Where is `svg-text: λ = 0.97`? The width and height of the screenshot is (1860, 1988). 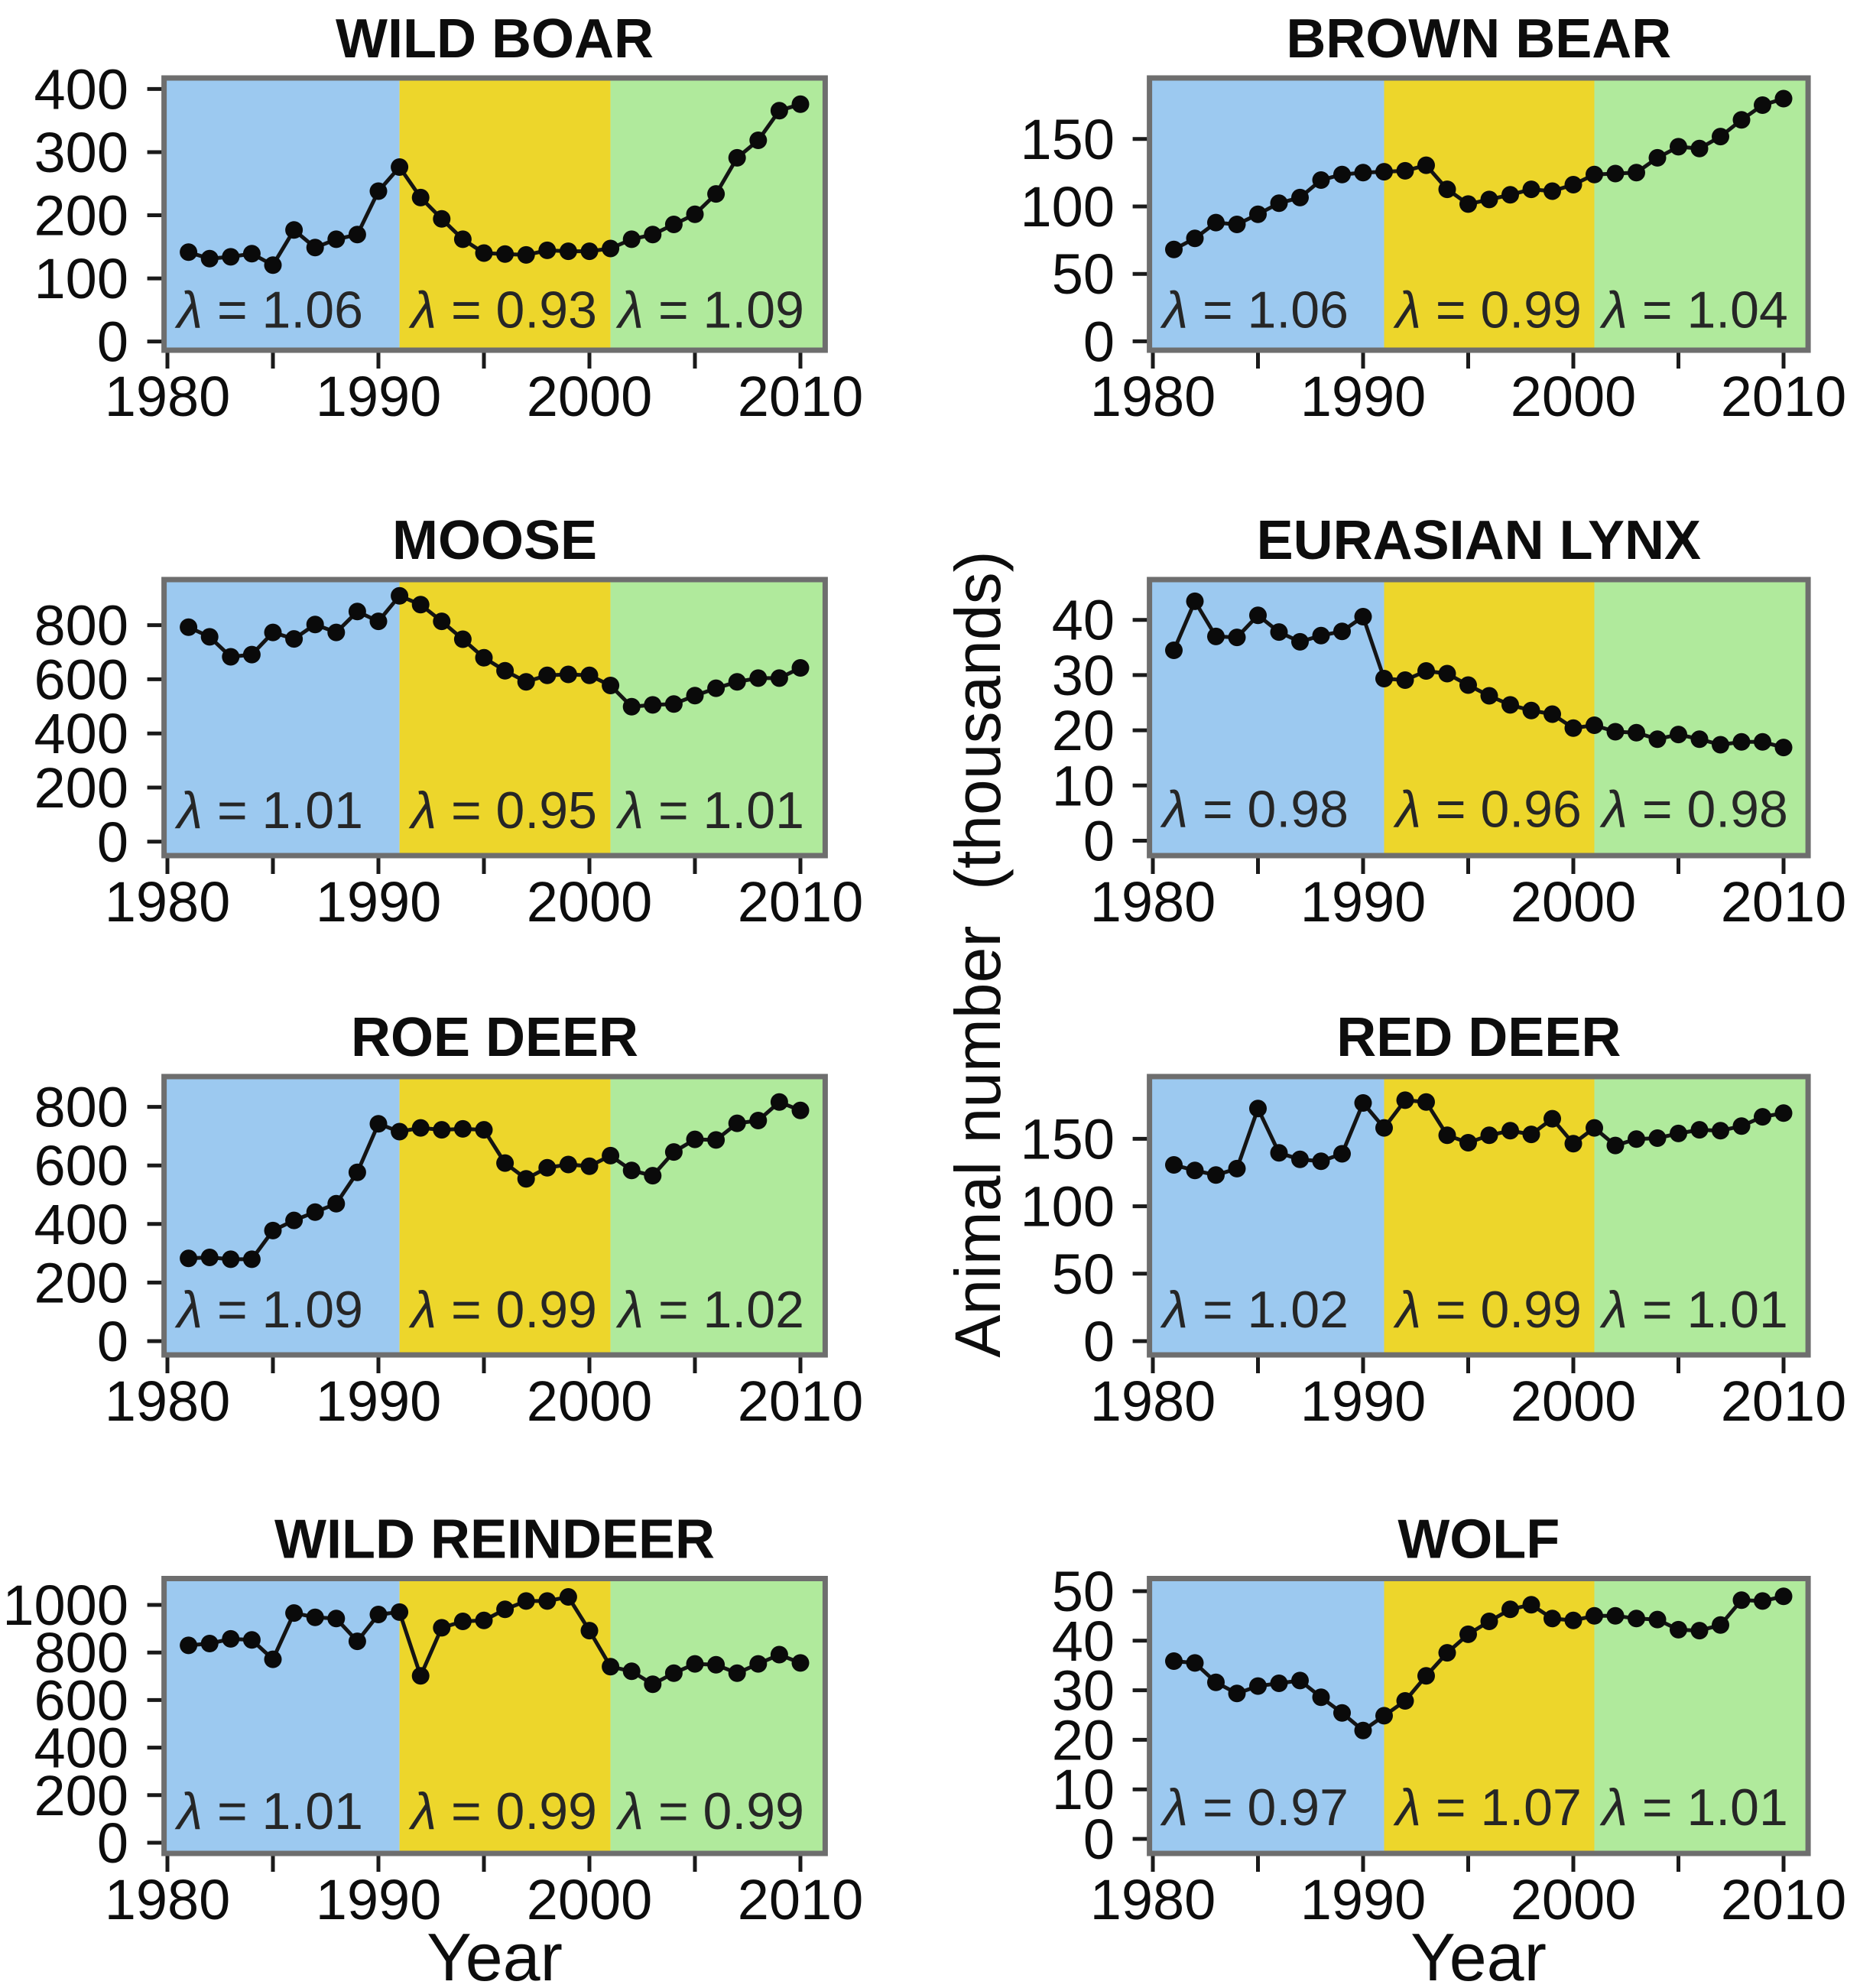
svg-text: λ = 0.97 is located at coordinates (1255, 1807).